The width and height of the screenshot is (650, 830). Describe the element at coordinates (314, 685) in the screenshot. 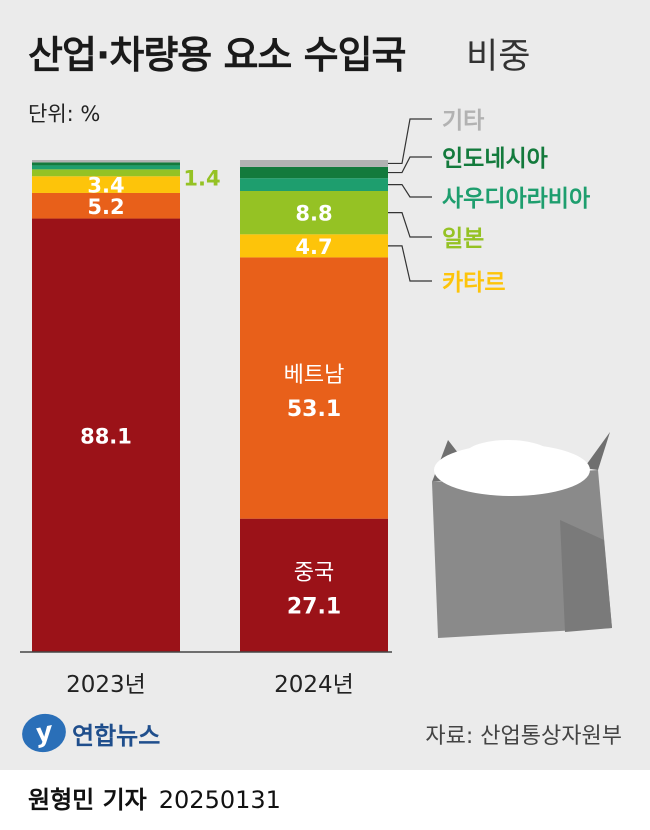

I see `x-tick-label-1: 2024년` at that location.